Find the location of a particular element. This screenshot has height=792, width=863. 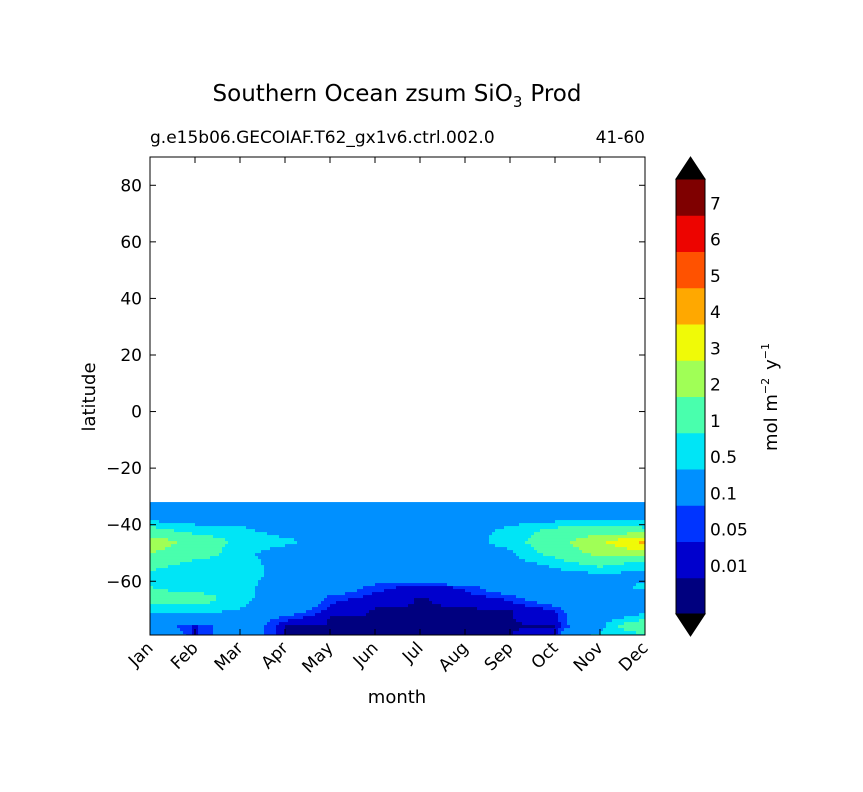

colorbar-label-mid: y is located at coordinates (771, 364).